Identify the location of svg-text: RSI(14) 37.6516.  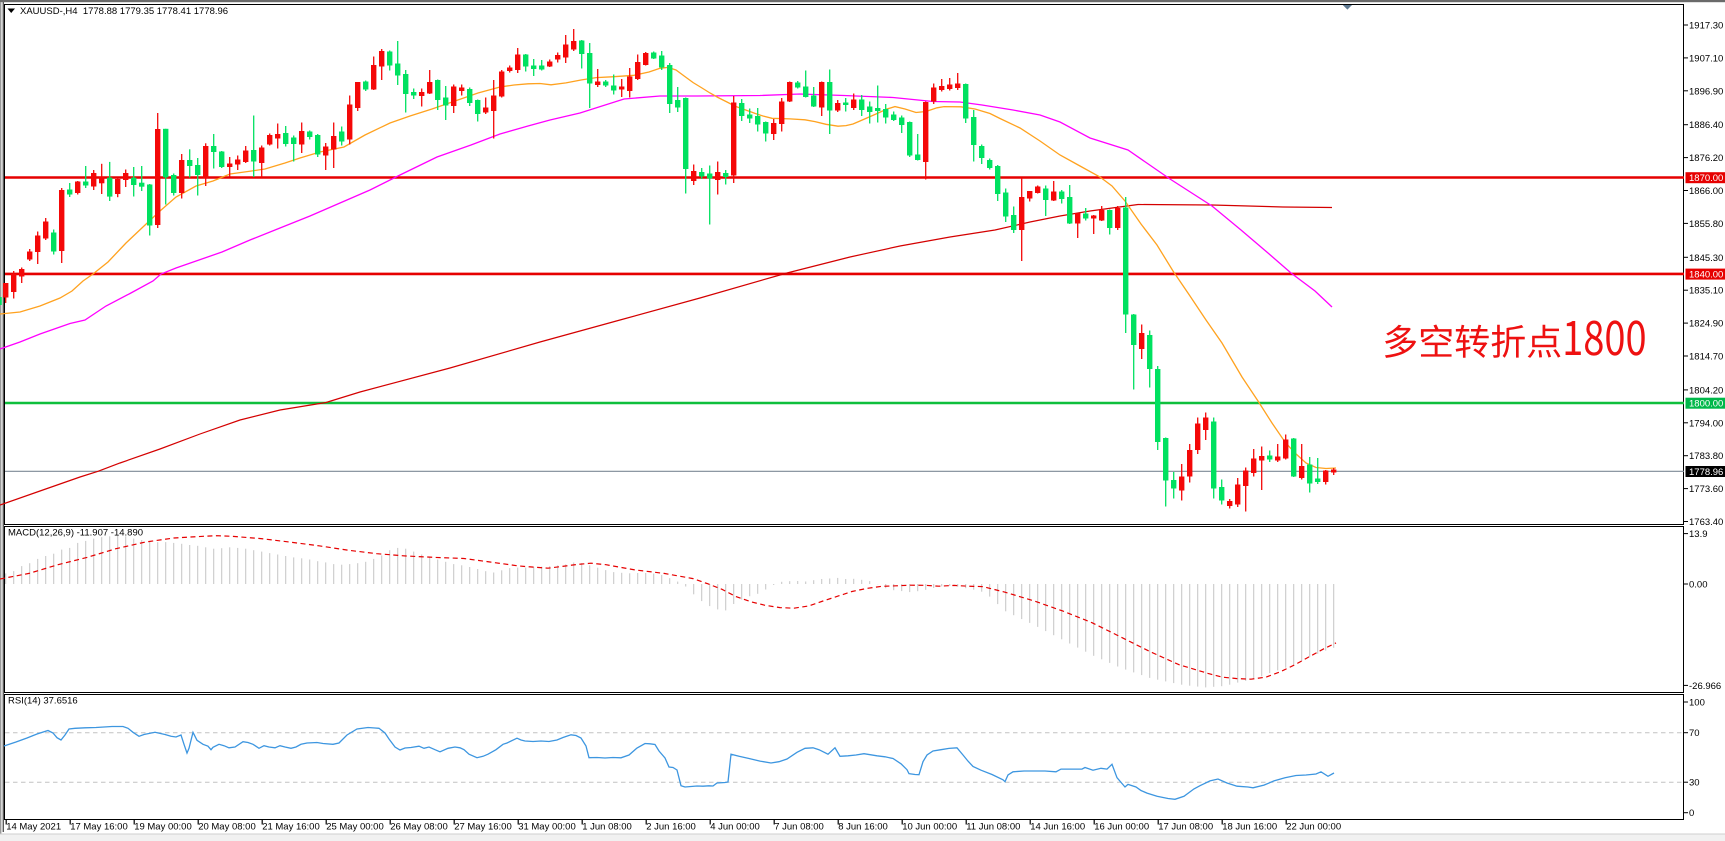
(43, 701).